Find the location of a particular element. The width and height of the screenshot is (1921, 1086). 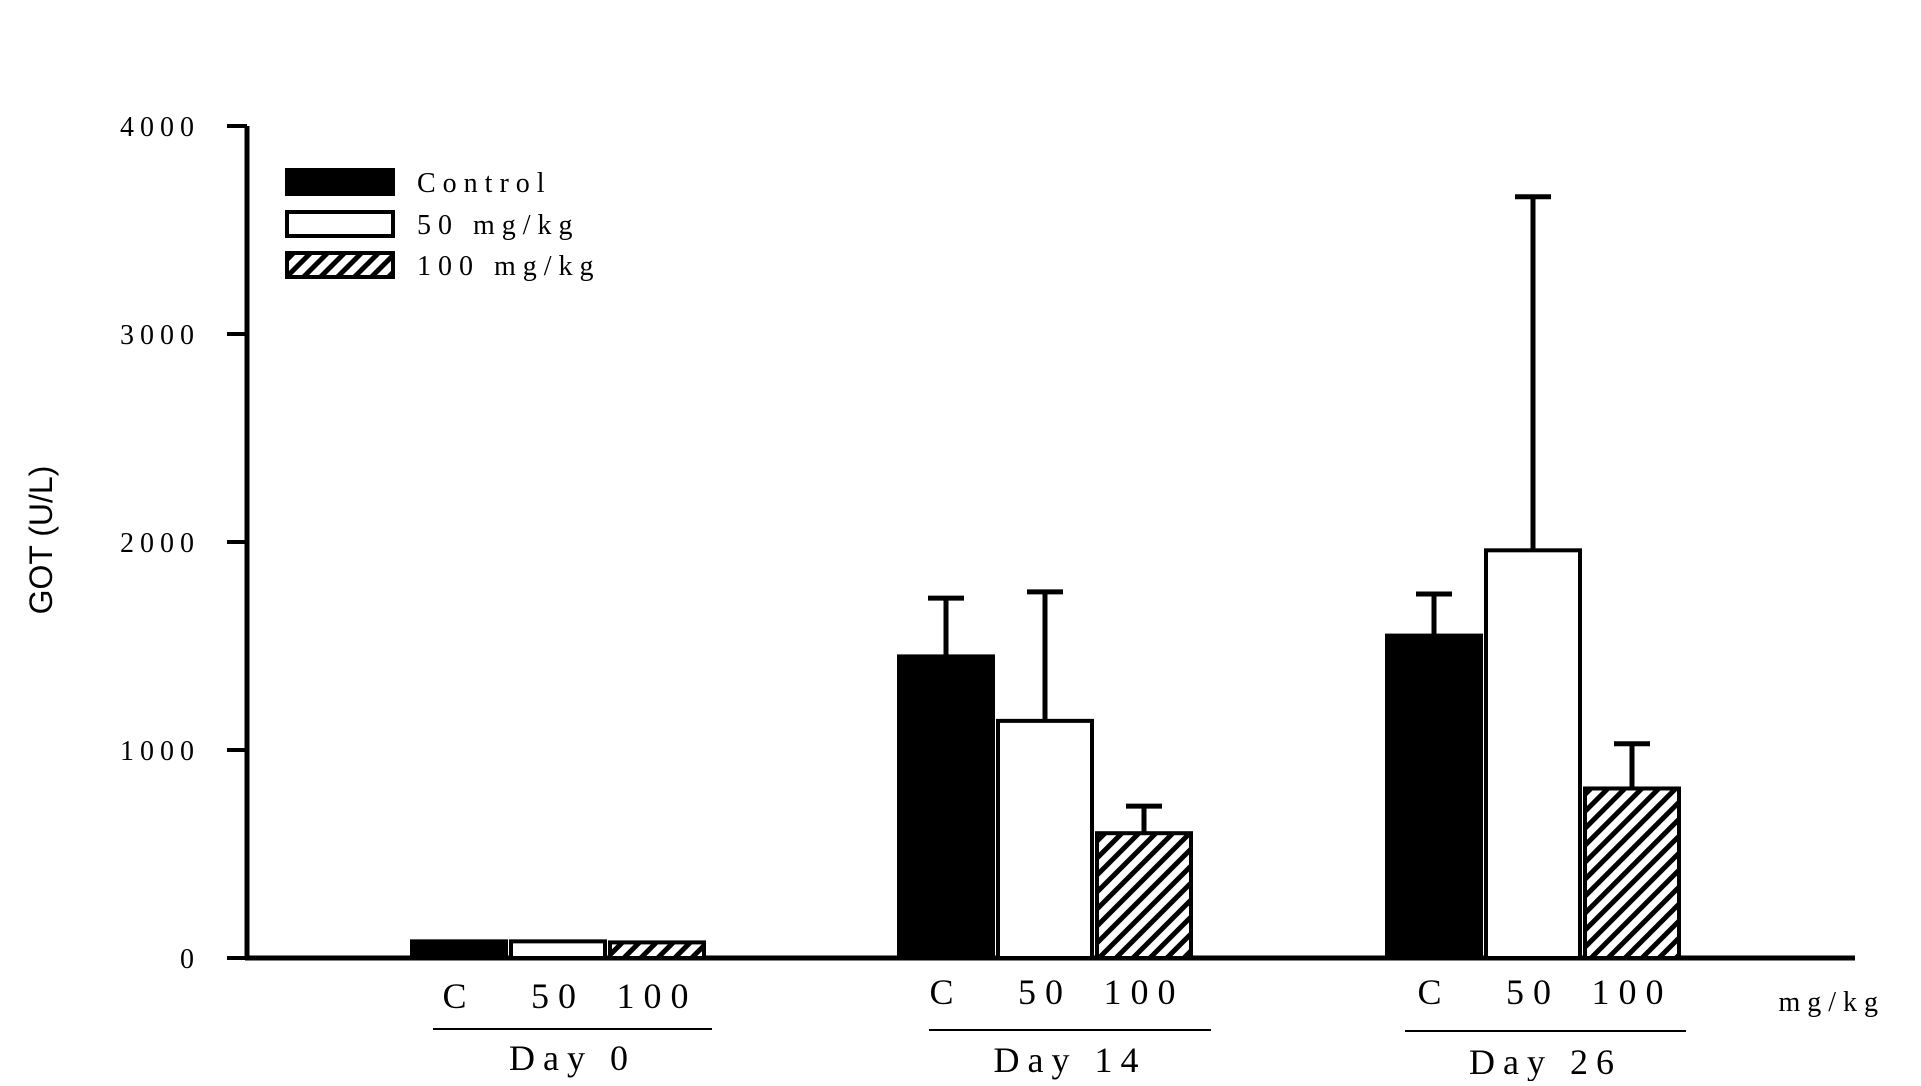

y-axis-label: GOT (U/L) is located at coordinates (41, 540).